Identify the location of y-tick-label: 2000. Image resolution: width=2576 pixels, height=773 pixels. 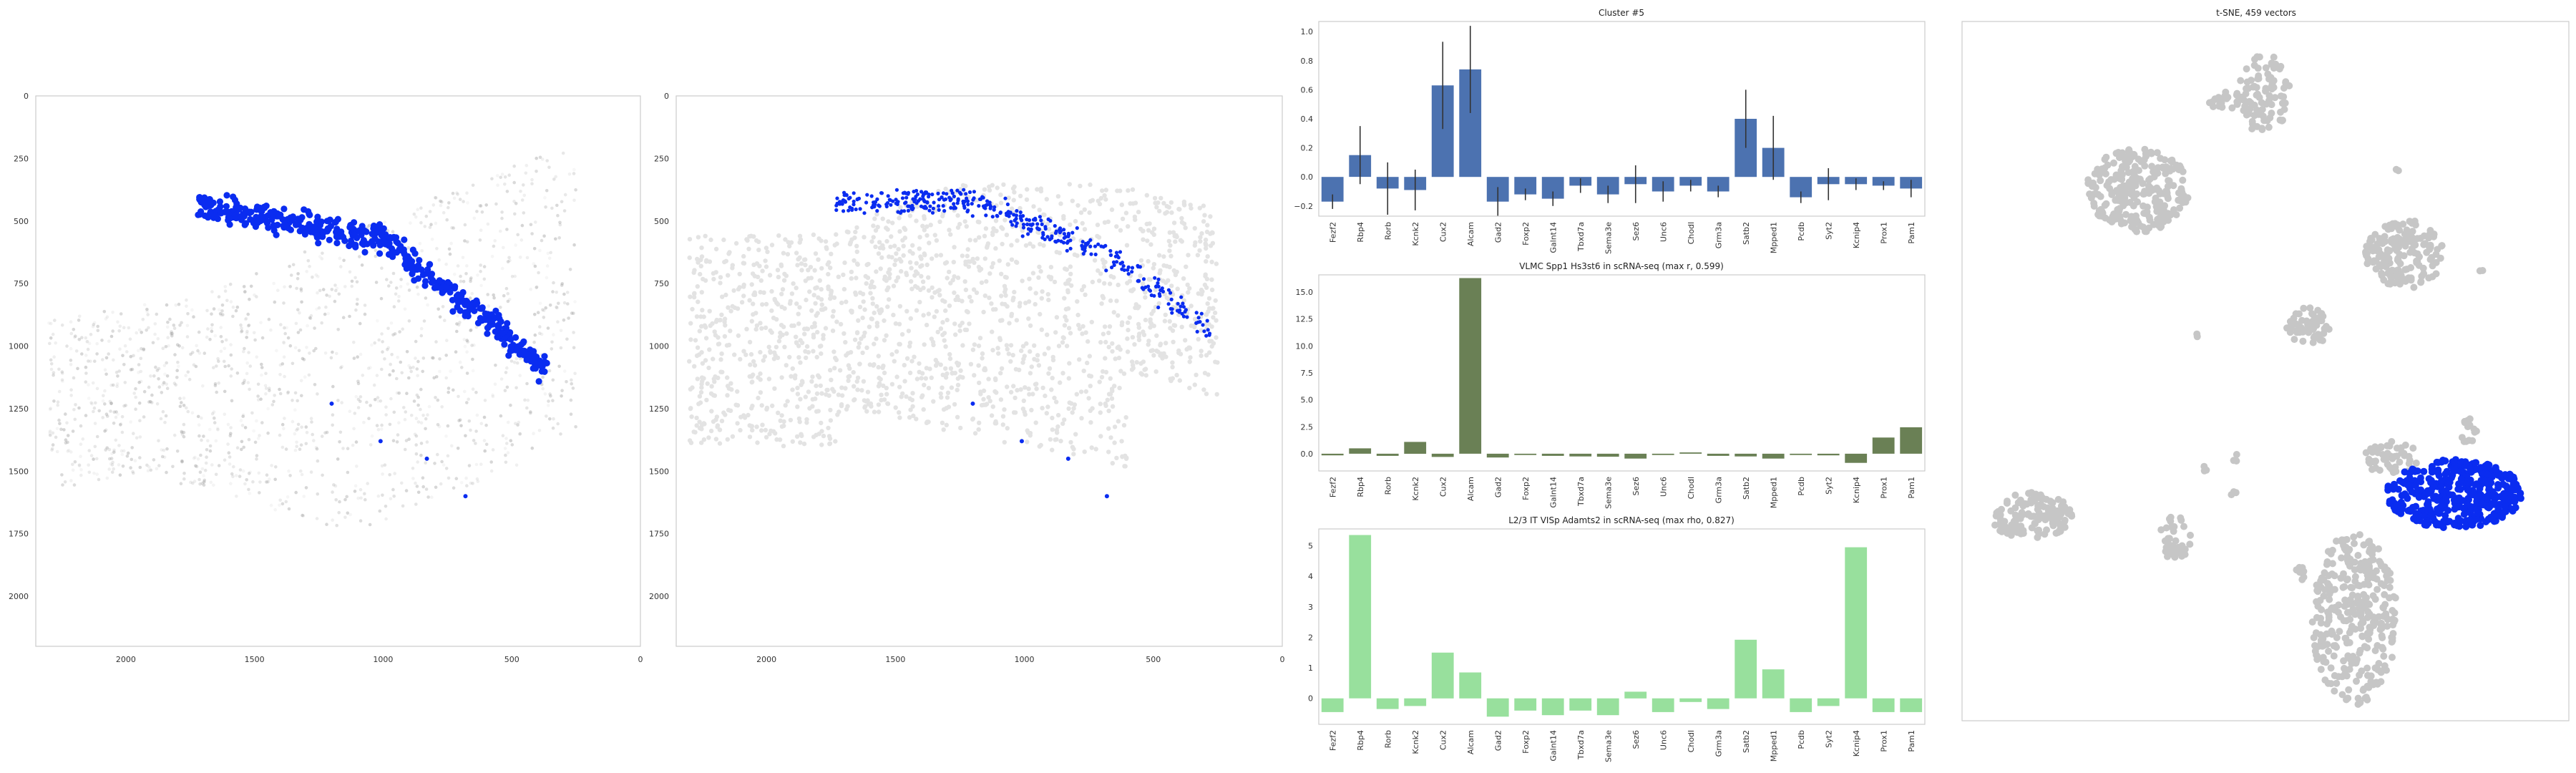
(19, 596).